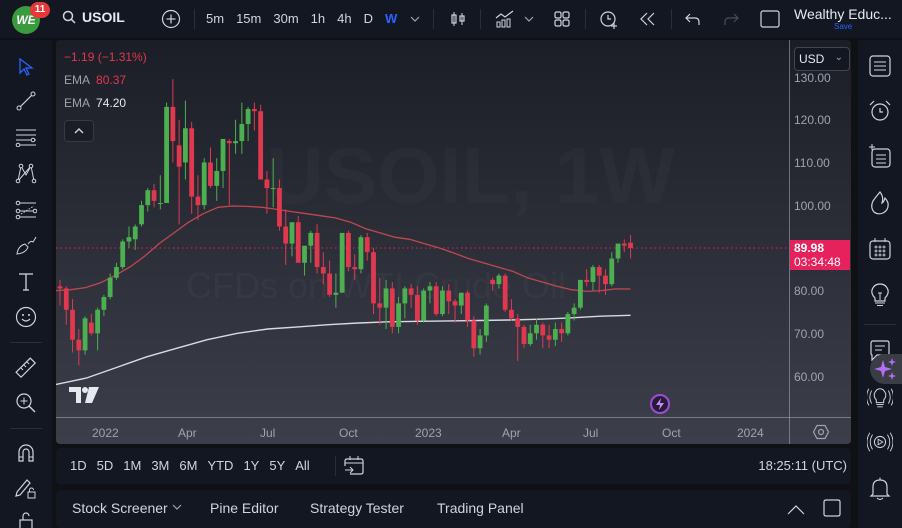  I want to click on ema-fast-value: 80.37, so click(111, 80).